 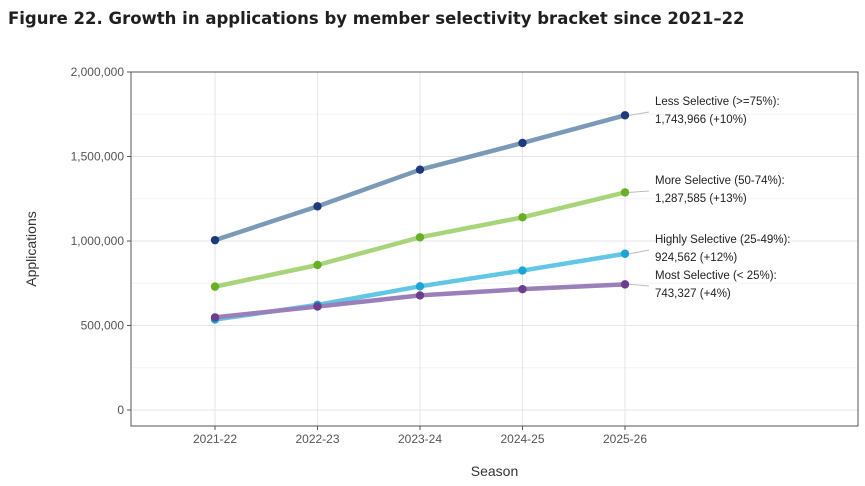 What do you see at coordinates (494, 471) in the screenshot?
I see `x-axis-label: Season` at bounding box center [494, 471].